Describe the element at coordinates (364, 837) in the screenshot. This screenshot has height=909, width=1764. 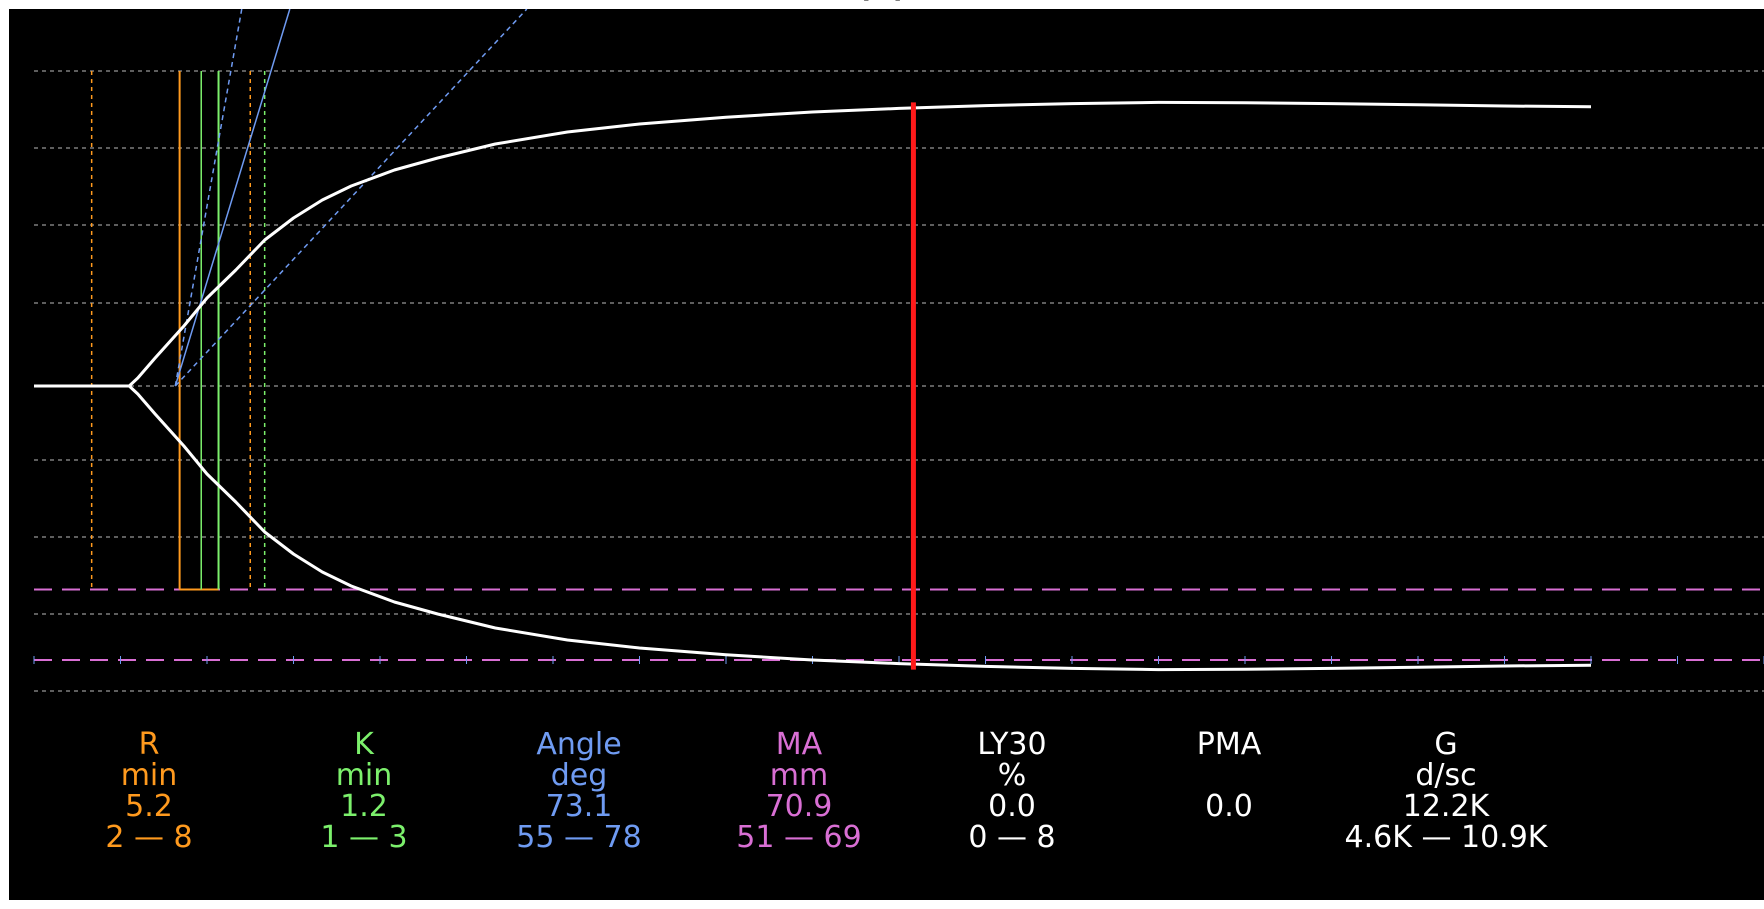
I see `param-range: 1 — 3` at that location.